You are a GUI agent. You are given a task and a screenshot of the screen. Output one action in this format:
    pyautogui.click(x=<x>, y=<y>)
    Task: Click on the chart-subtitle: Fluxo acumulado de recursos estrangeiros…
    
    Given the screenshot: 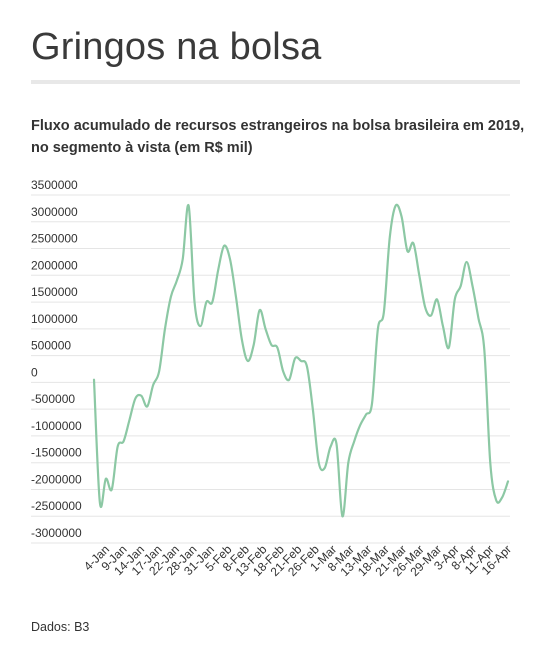 What is the action you would take?
    pyautogui.click(x=278, y=137)
    